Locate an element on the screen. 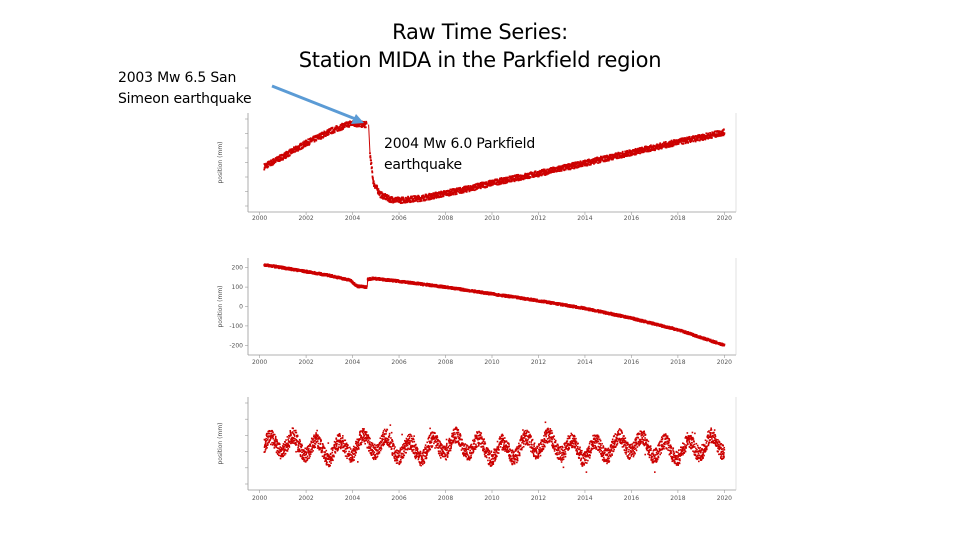 The height and width of the screenshot is (540, 960). x-tick-label: 2006 is located at coordinates (398, 362).